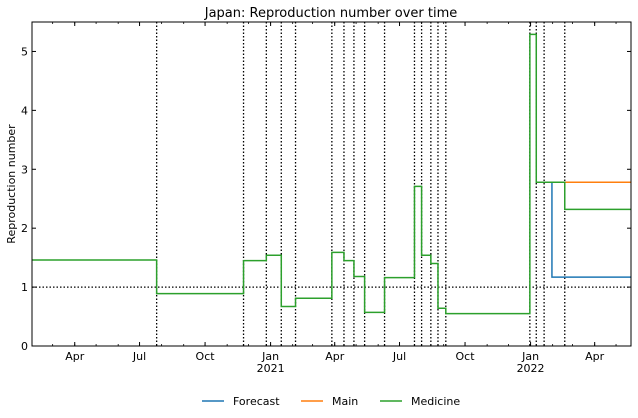  I want to click on chart-title: Japan: Reproduction number over time, so click(331, 13).